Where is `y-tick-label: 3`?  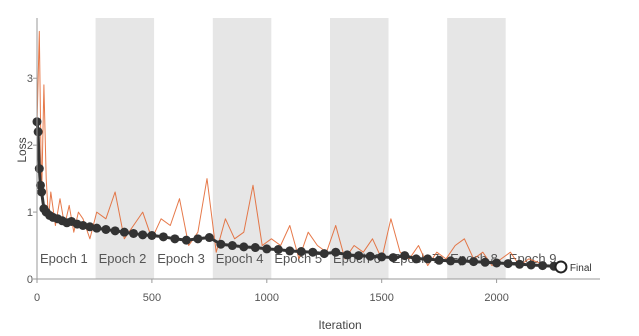
y-tick-label: 3 is located at coordinates (30, 79).